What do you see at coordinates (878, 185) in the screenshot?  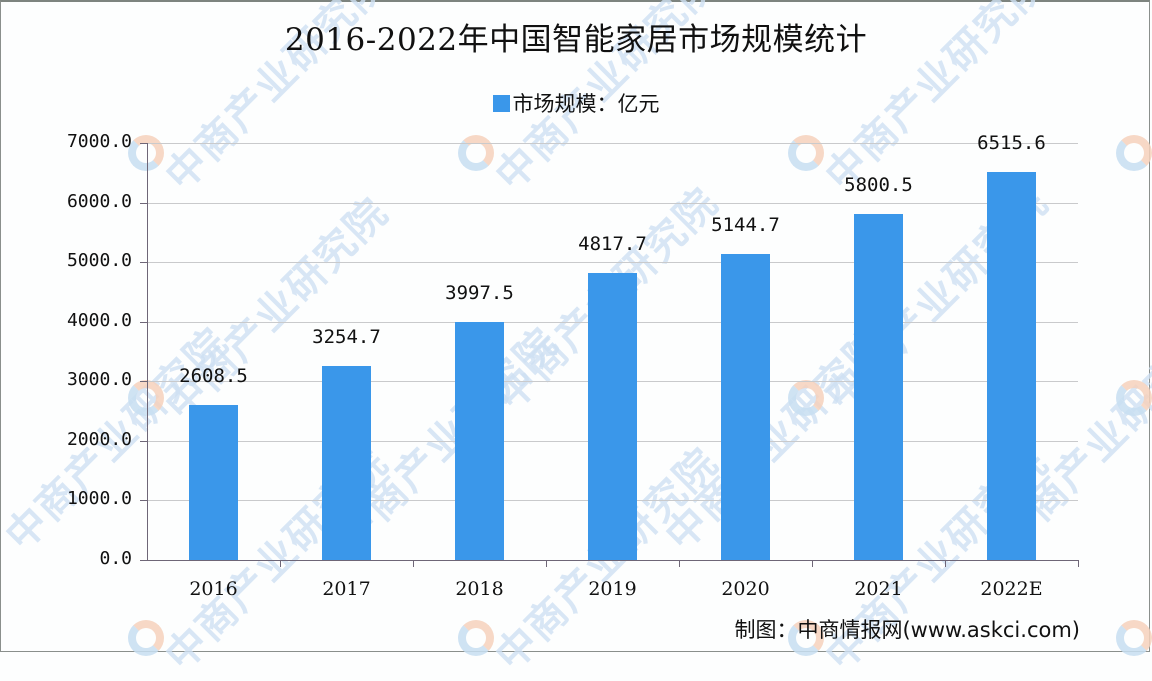 I see `data-label: 5800.5` at bounding box center [878, 185].